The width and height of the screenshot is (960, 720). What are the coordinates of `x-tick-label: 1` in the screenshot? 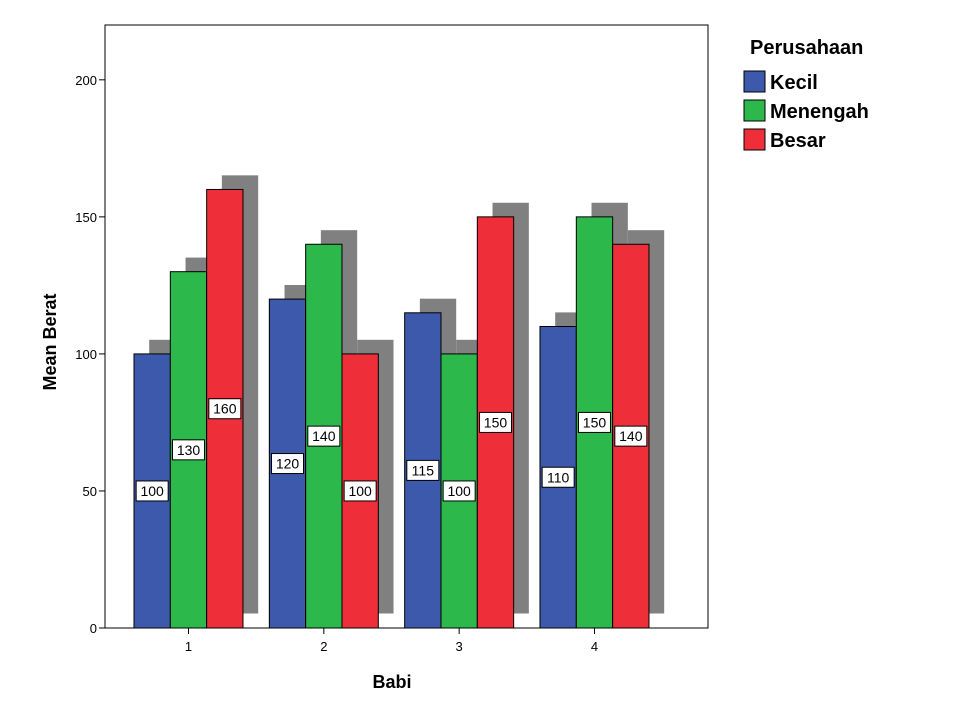 It's located at (188, 646).